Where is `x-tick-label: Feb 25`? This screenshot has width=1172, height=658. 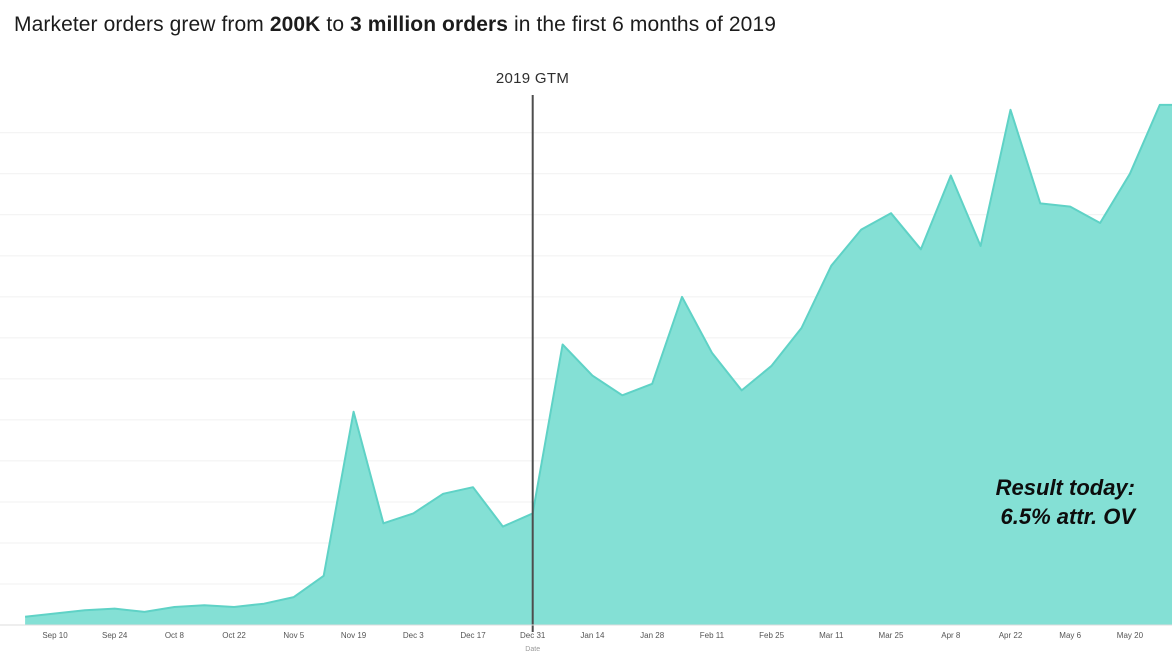
x-tick-label: Feb 25 is located at coordinates (771, 635).